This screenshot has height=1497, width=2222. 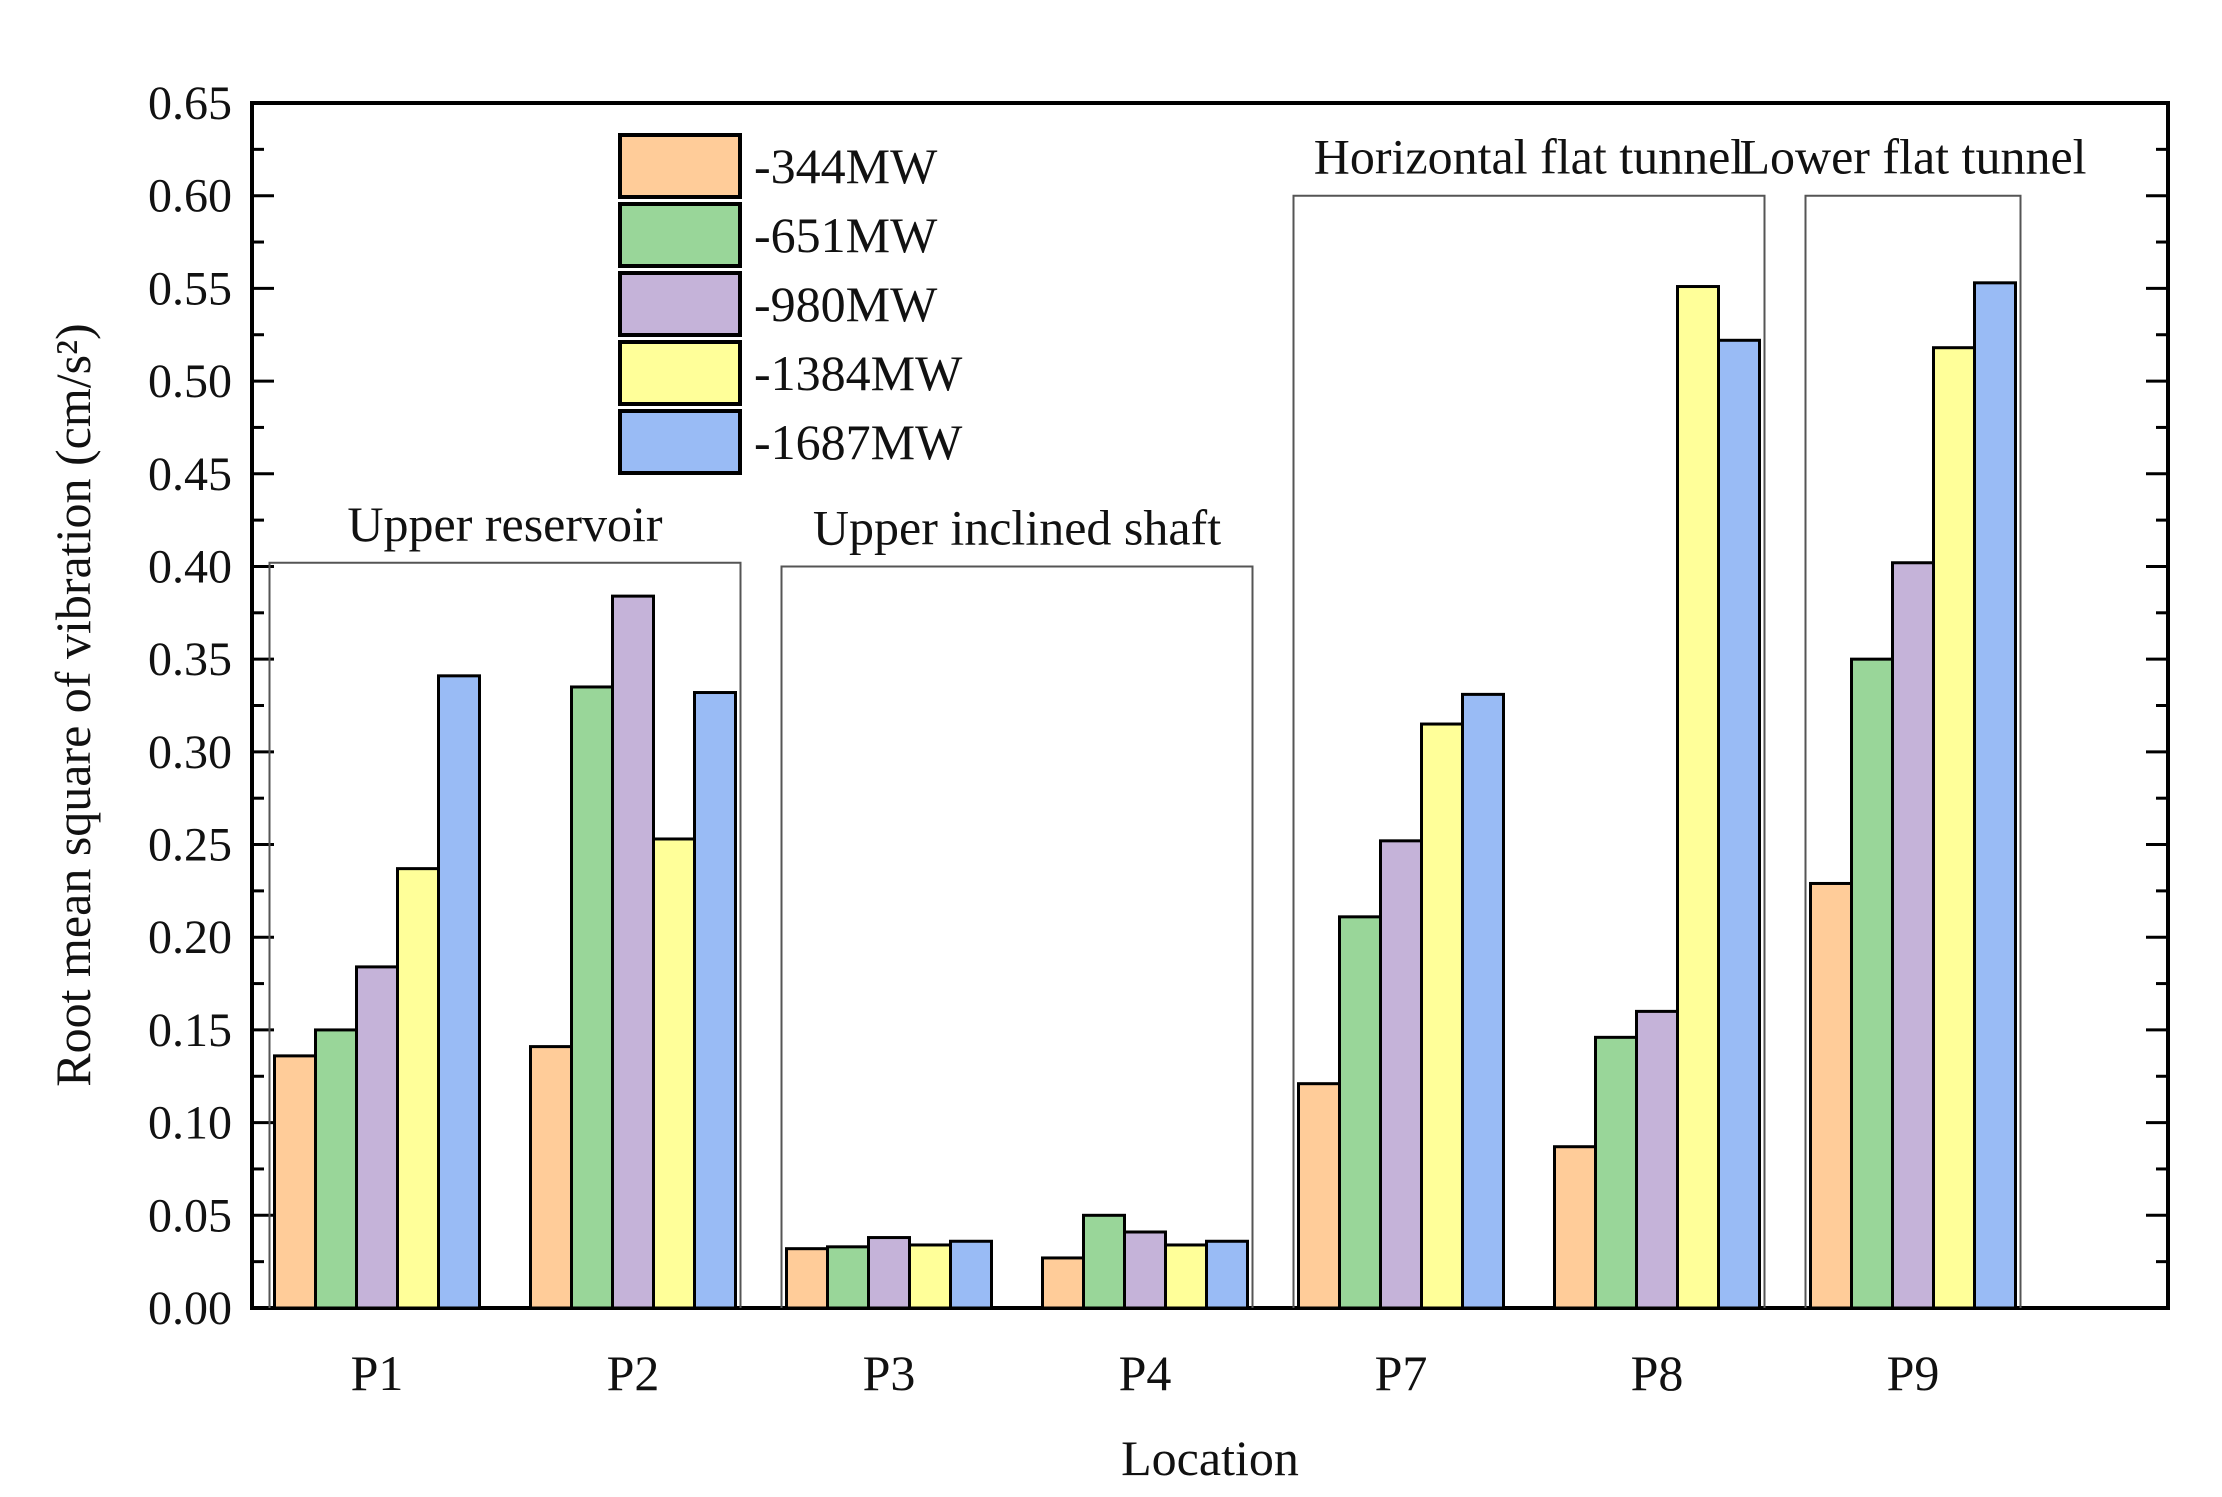 I want to click on legend-label: -1687MW, so click(x=858, y=442).